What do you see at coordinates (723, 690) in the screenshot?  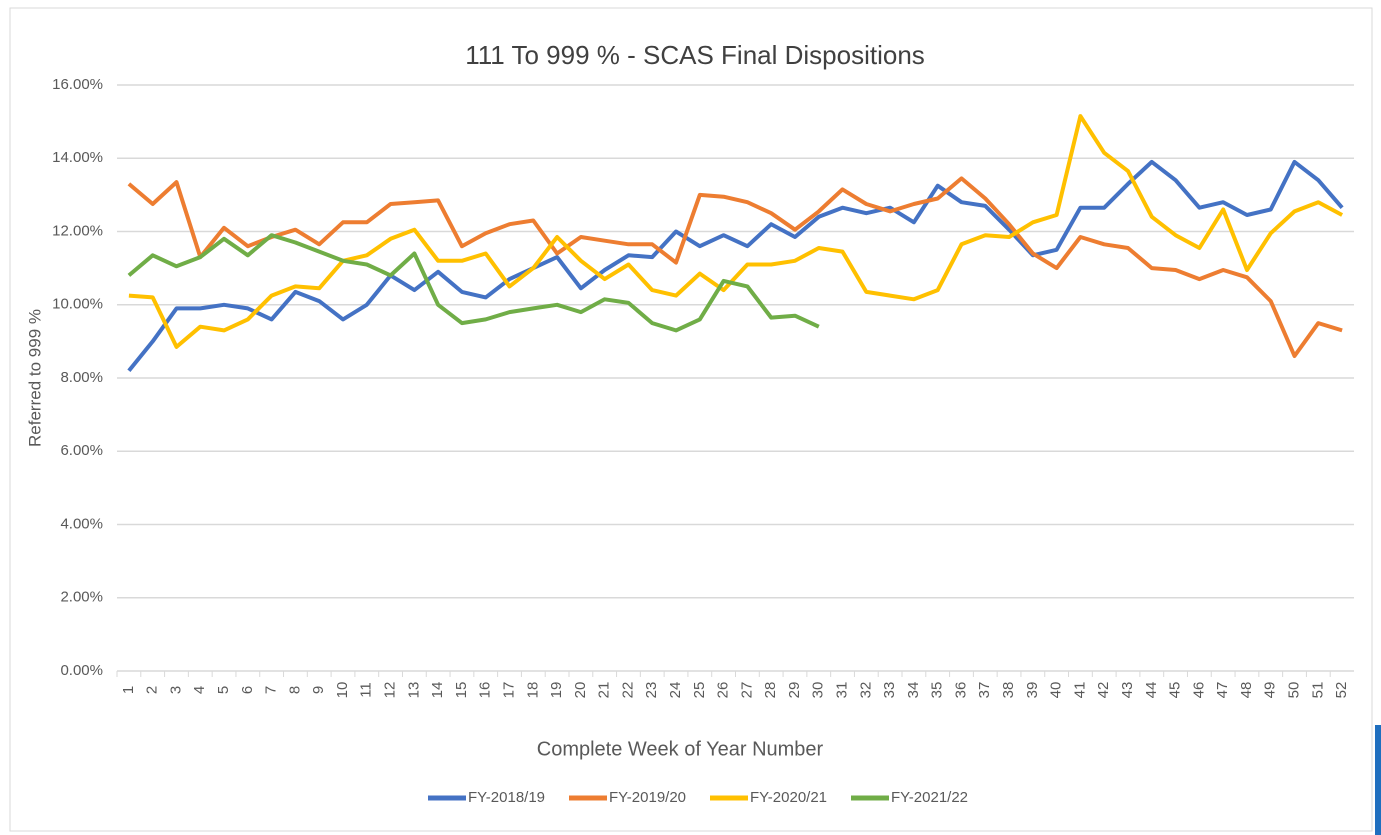 I see `x-tick-label: 26` at bounding box center [723, 690].